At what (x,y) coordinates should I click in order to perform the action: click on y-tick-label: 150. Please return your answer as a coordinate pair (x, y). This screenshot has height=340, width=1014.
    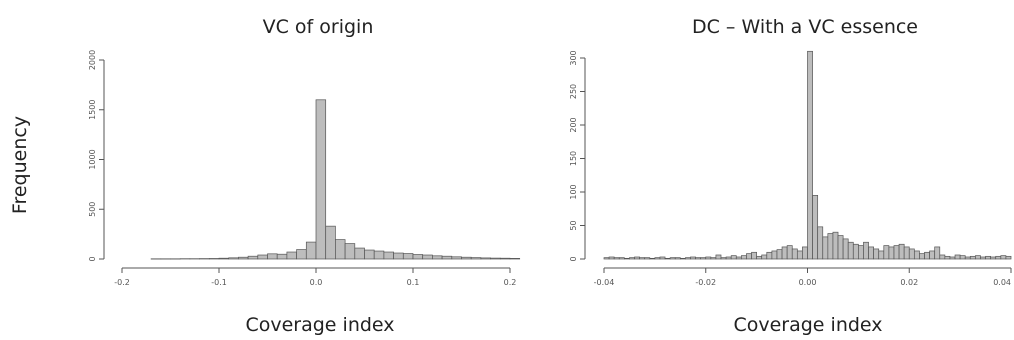
    Looking at the image, I should click on (573, 158).